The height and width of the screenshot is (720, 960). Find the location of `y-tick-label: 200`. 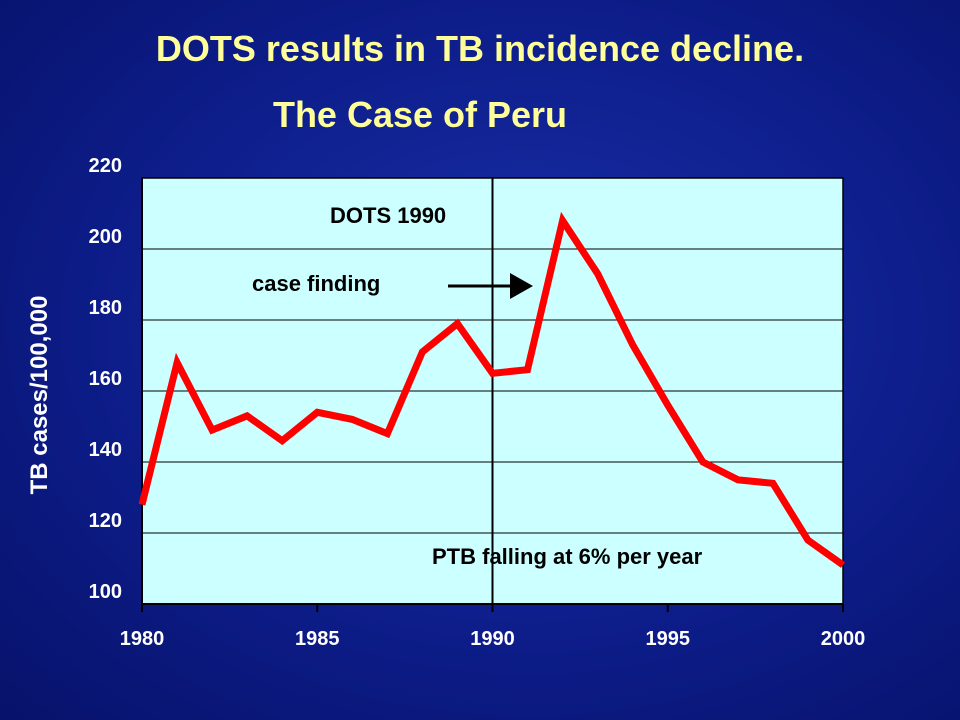

y-tick-label: 200 is located at coordinates (105, 237).